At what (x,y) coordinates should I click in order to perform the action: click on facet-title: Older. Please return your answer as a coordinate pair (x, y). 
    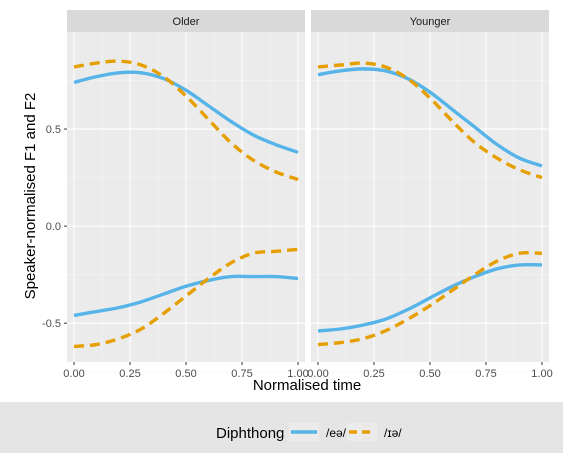
    Looking at the image, I should click on (186, 22).